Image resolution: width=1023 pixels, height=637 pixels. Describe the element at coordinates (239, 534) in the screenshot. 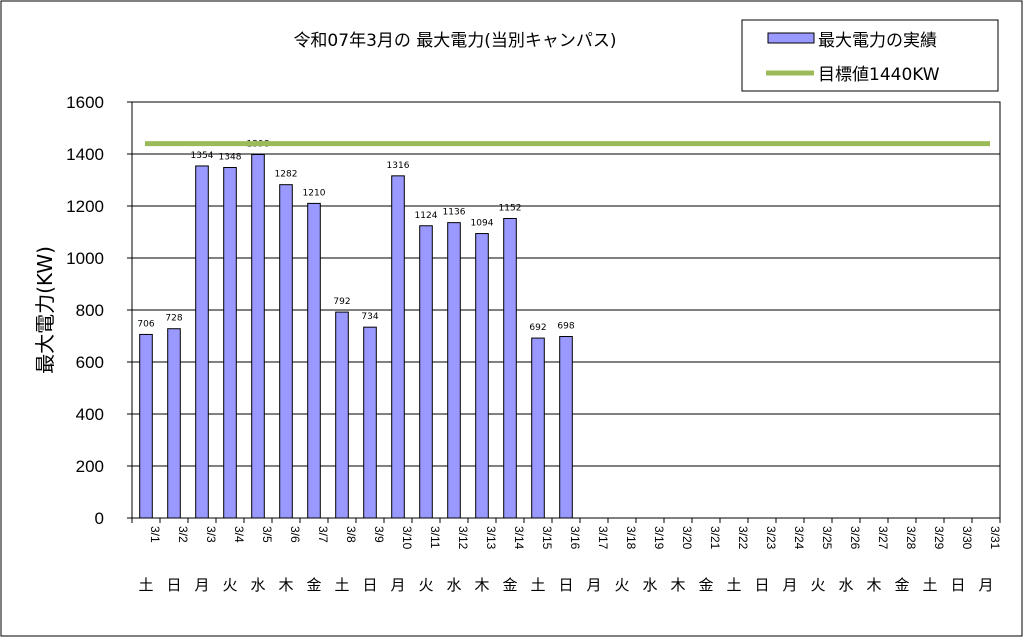

I see `x-tick-label: 3/4` at that location.